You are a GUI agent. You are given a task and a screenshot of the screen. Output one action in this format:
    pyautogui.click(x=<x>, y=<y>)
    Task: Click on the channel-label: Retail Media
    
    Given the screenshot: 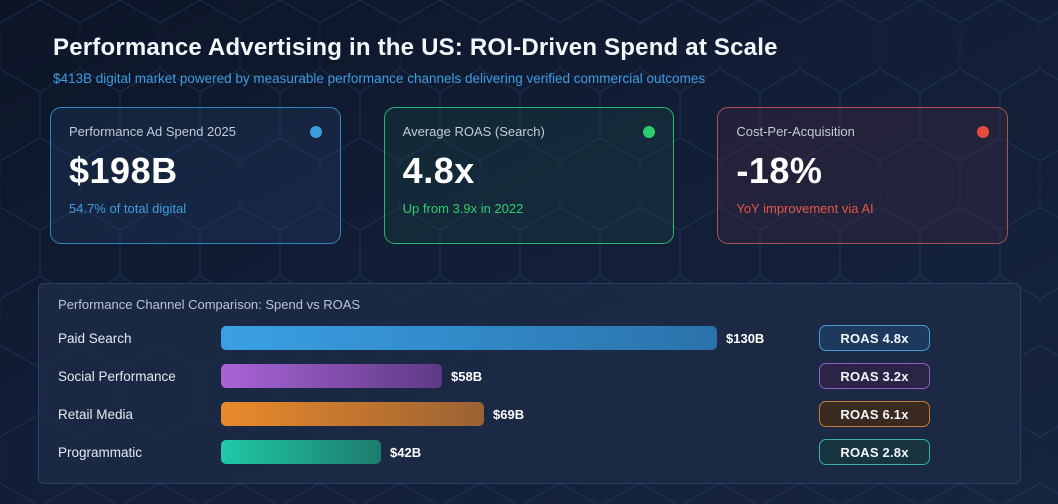 What is the action you would take?
    pyautogui.click(x=96, y=414)
    